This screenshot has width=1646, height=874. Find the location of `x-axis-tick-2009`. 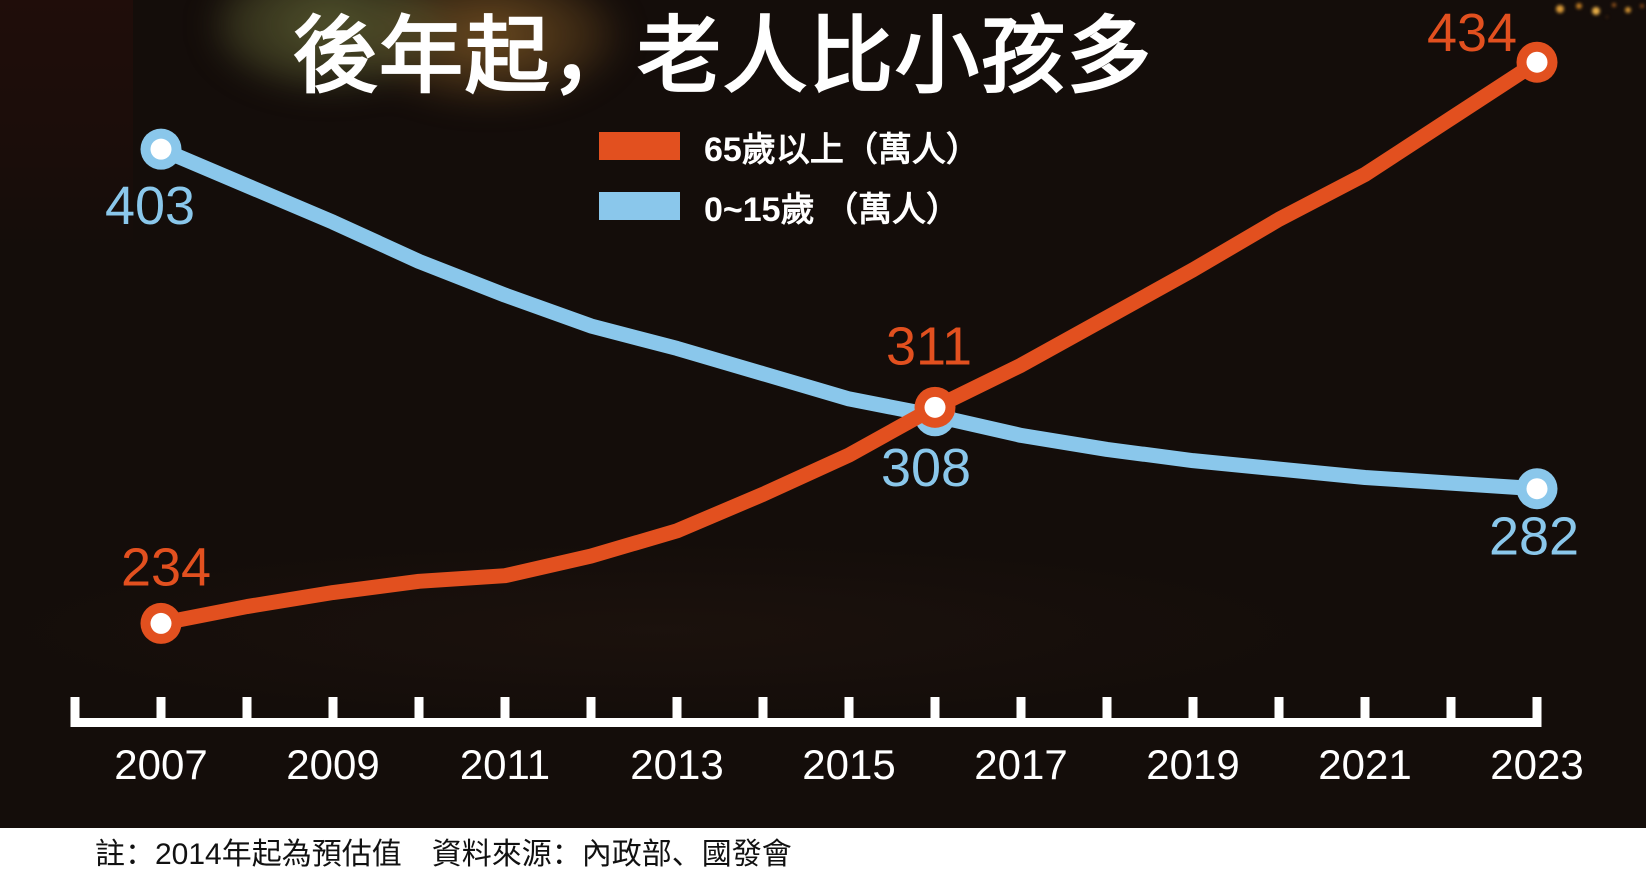

x-axis-tick-2009 is located at coordinates (333, 708).